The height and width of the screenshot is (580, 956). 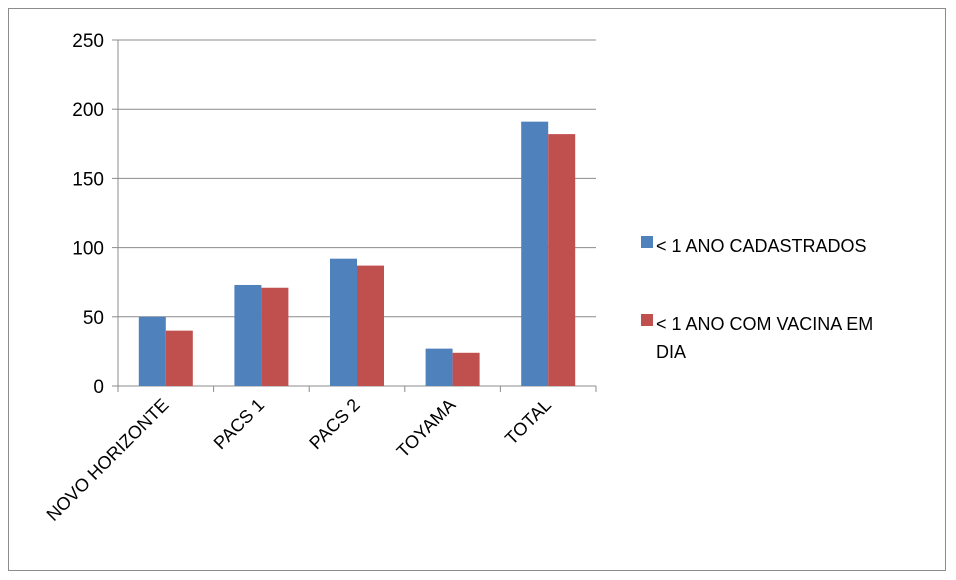 What do you see at coordinates (88, 214) in the screenshot?
I see `y-tick-labels: 0 50 100 150 200 250` at bounding box center [88, 214].